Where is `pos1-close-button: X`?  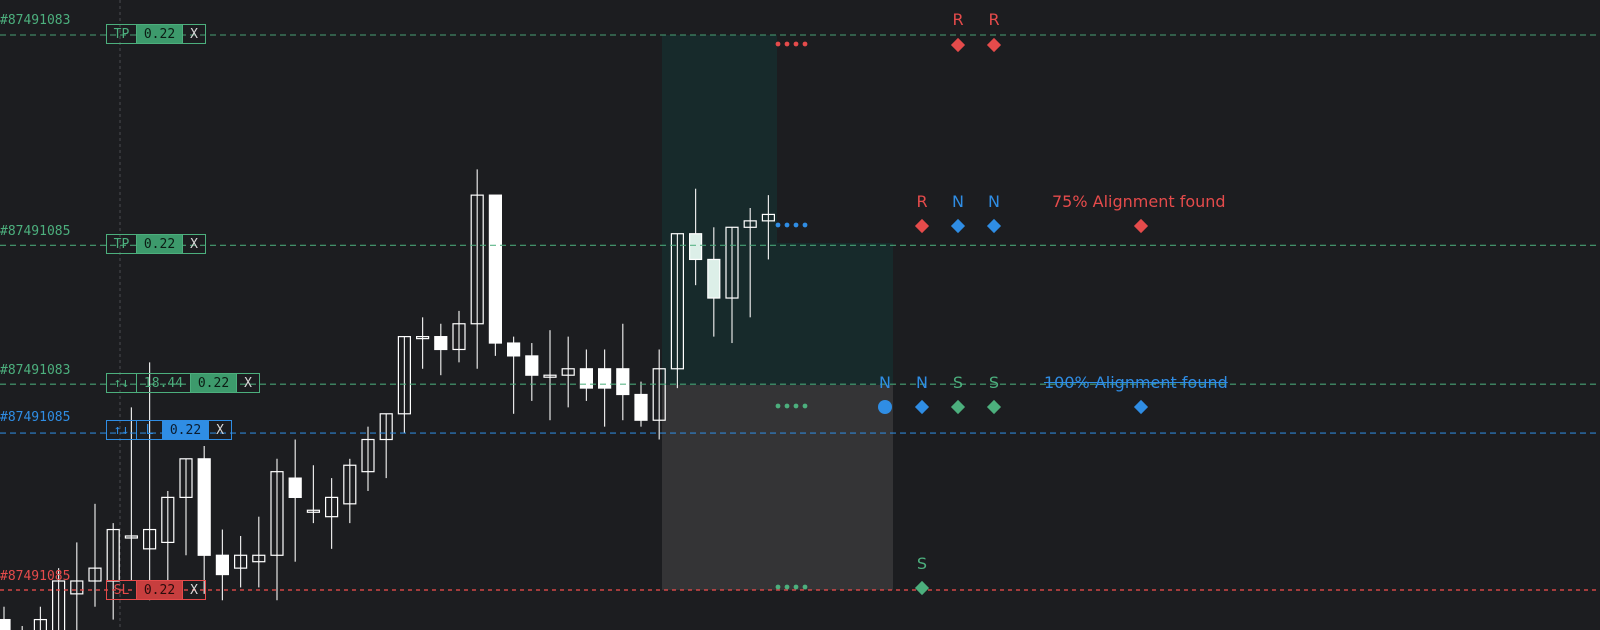
pos1-close-button: X is located at coordinates (248, 383).